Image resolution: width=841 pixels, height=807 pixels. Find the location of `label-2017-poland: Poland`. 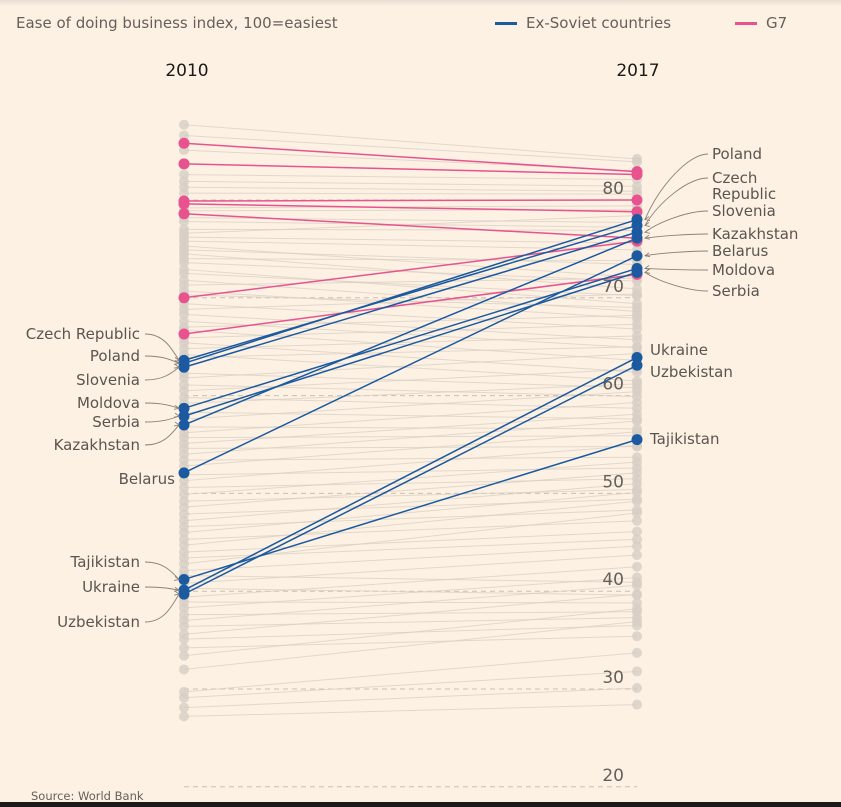

label-2017-poland: Poland is located at coordinates (737, 154).